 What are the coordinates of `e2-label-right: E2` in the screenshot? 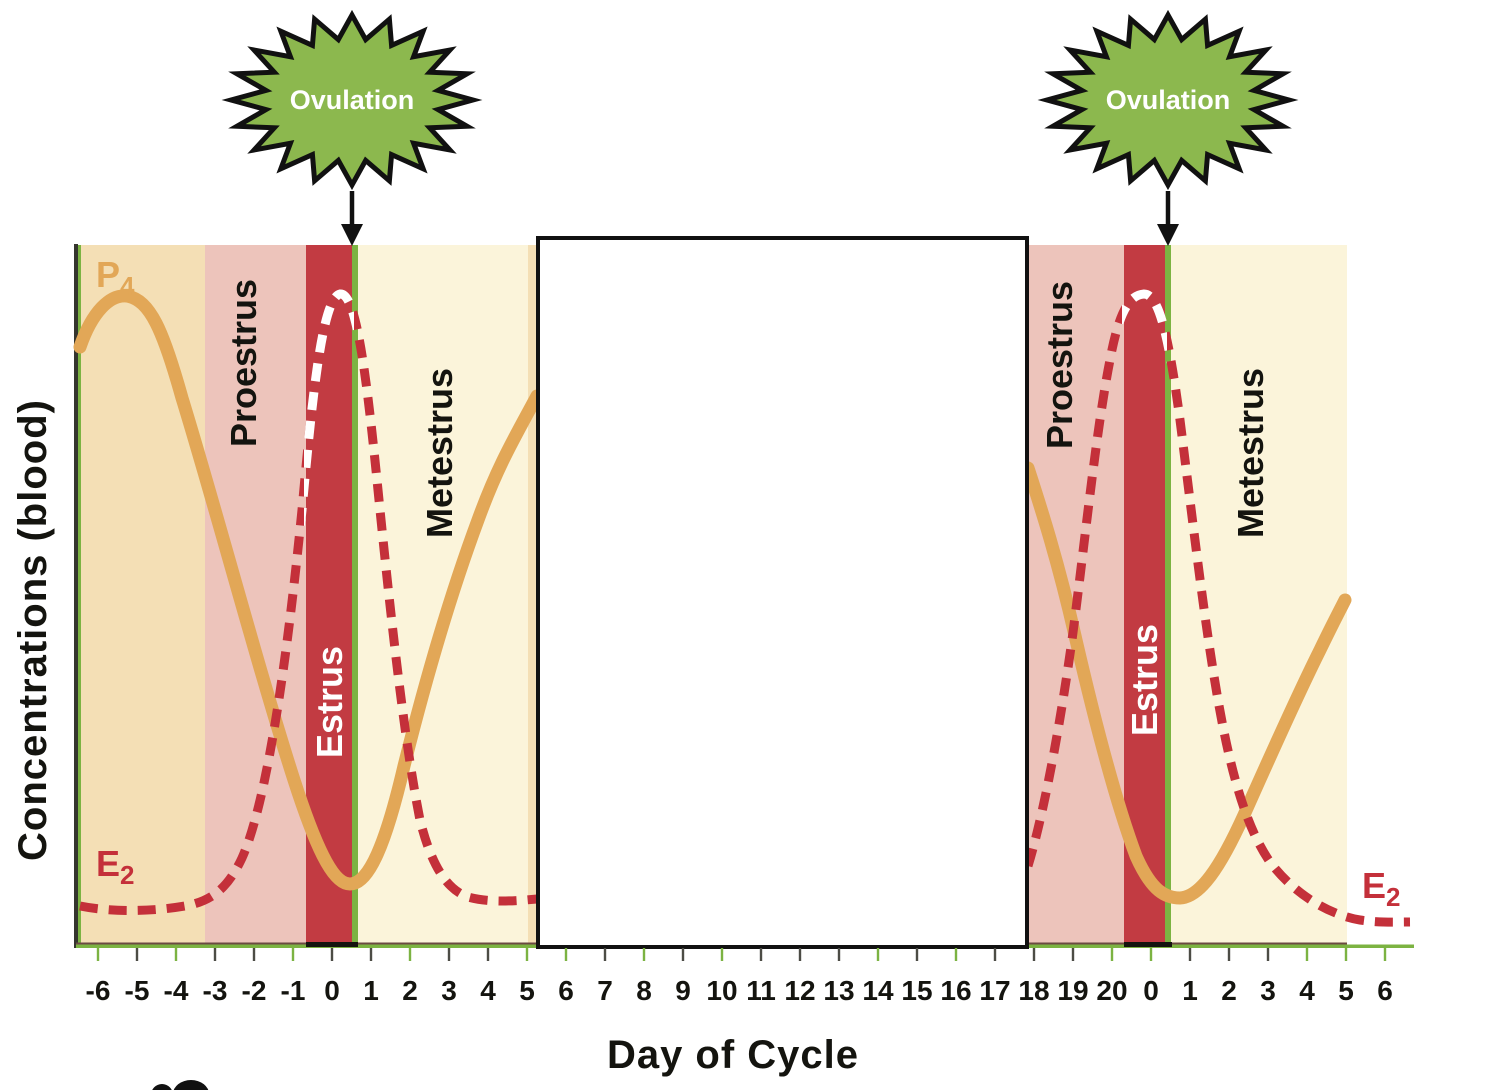 It's located at (1381, 888).